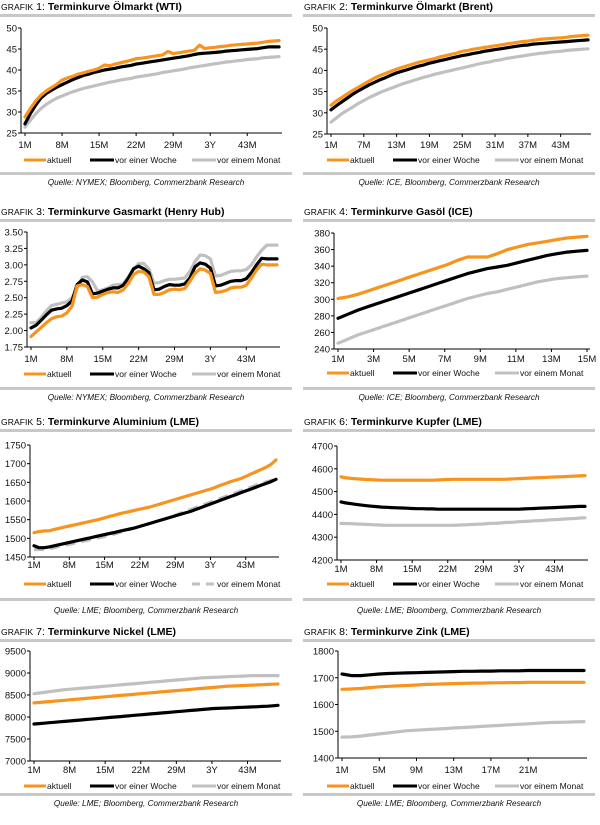 This screenshot has width=600, height=825. I want to click on y-tick-label: 1600, so click(15, 502).